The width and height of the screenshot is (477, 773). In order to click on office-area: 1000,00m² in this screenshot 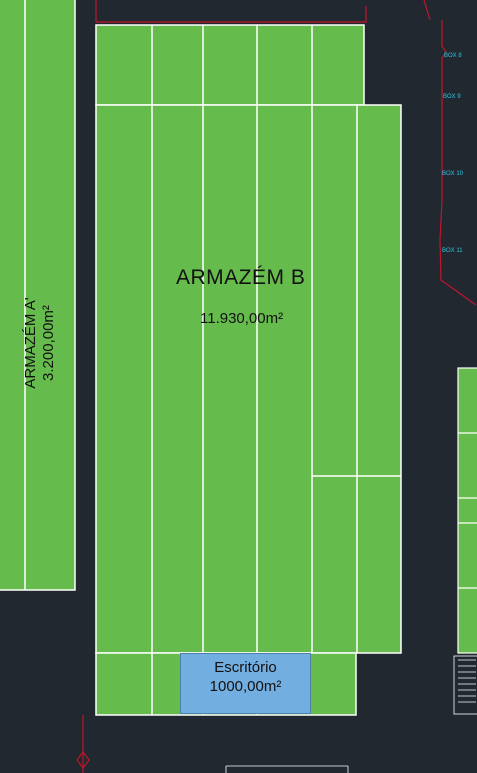, I will do `click(245, 686)`.